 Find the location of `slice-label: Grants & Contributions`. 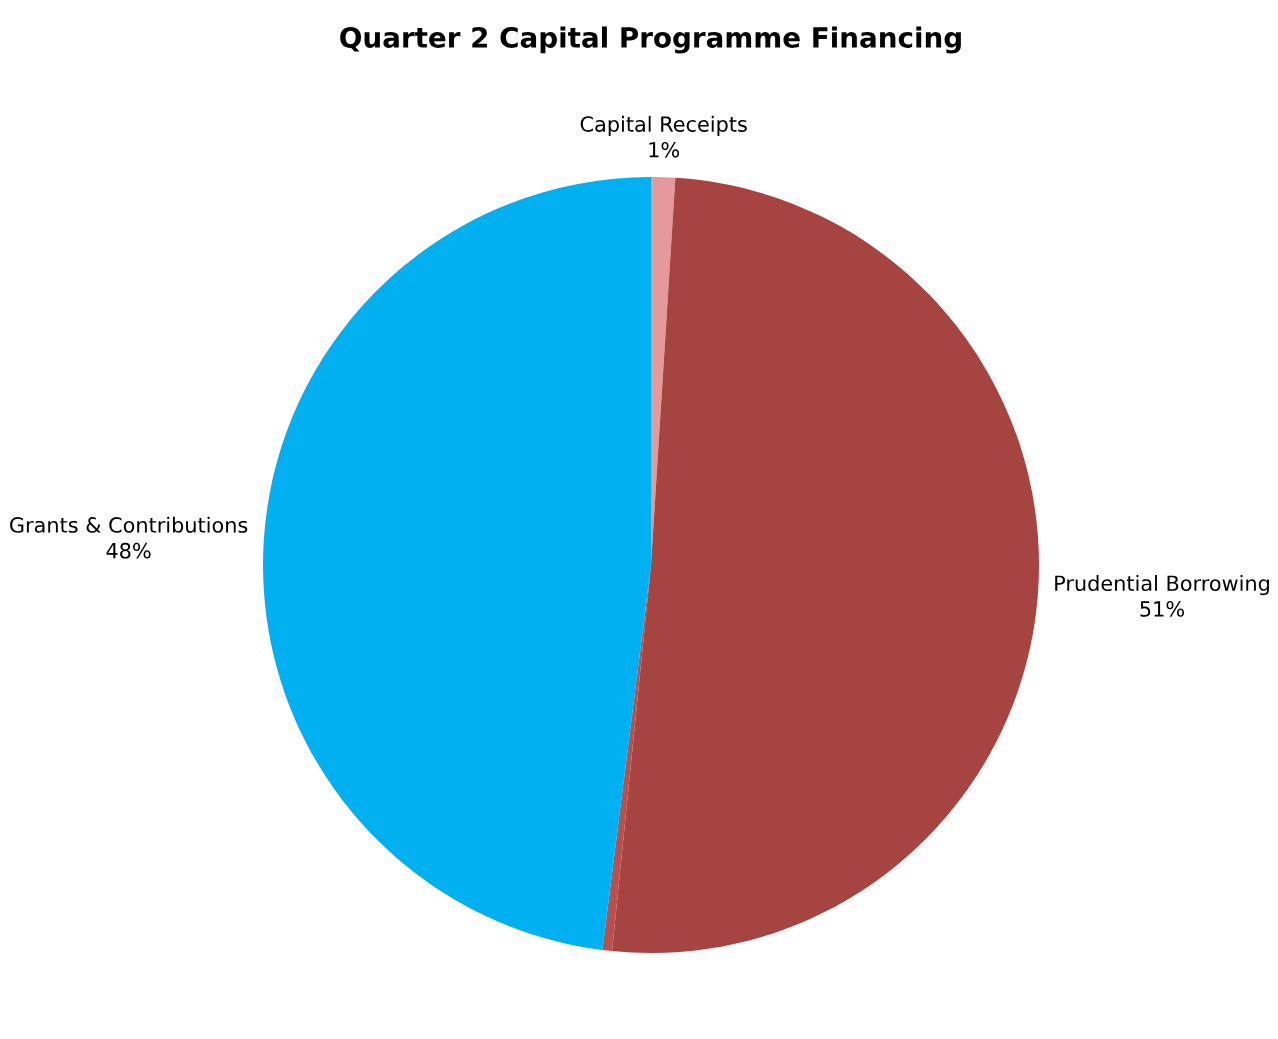

slice-label: Grants & Contributions is located at coordinates (129, 524).